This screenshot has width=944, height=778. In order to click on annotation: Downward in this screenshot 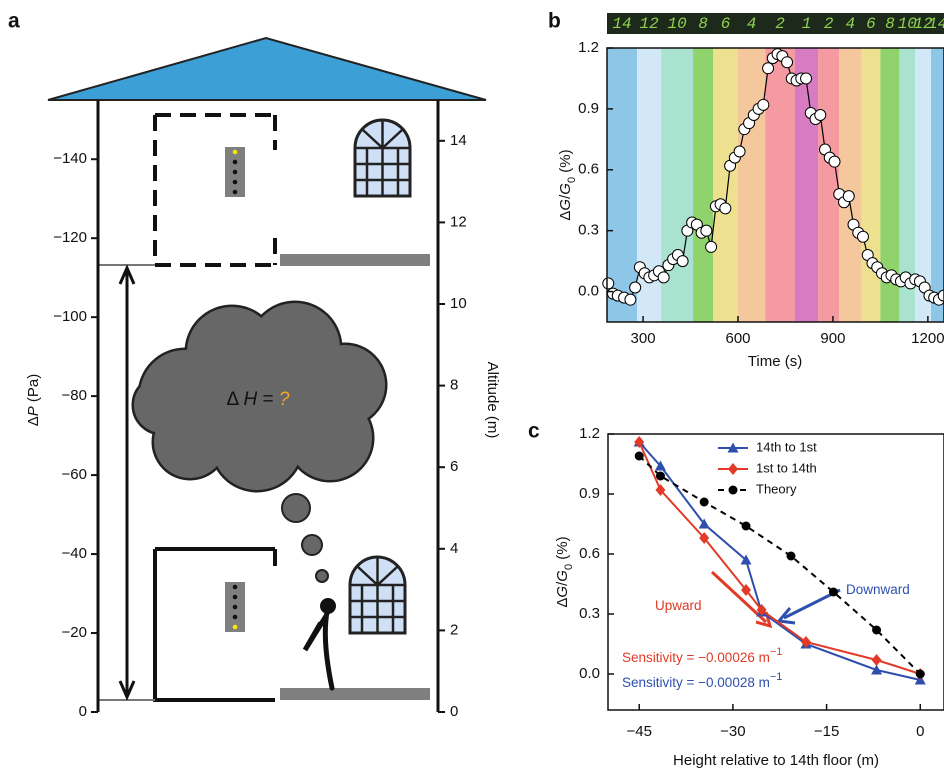, I will do `click(878, 589)`.